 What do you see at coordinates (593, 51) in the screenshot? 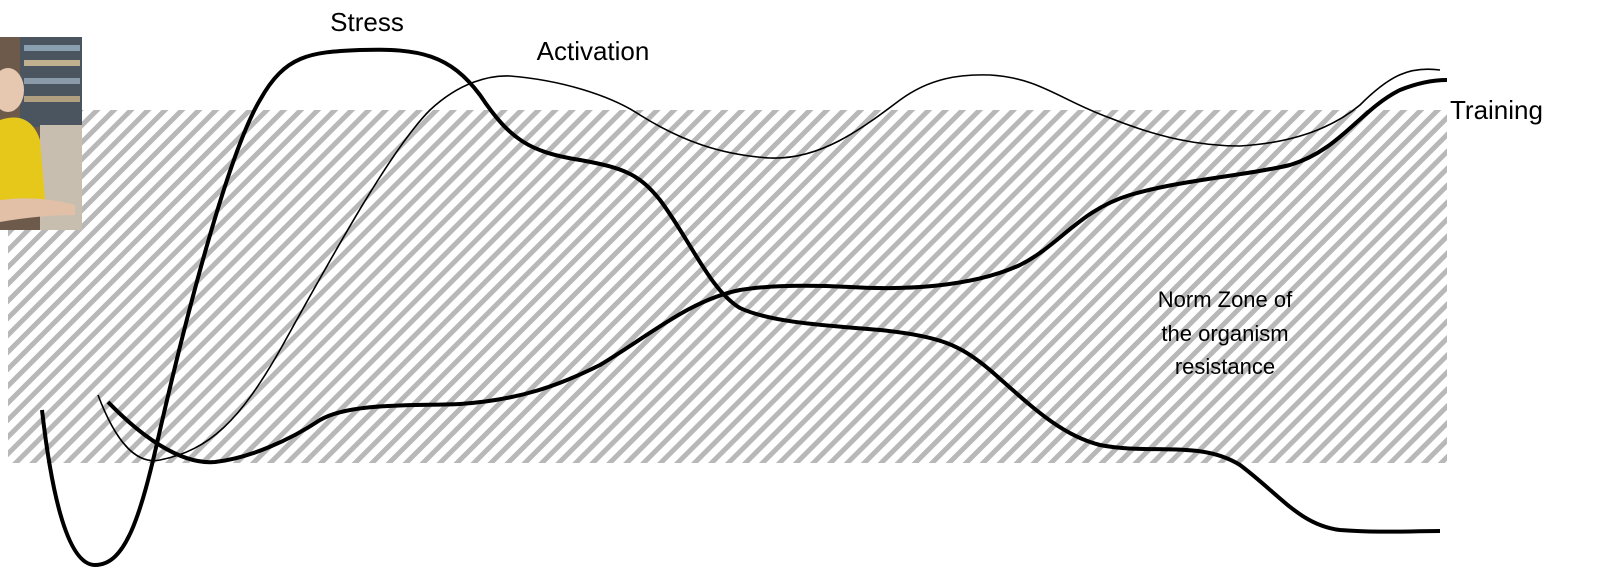
I see `activation-label: Activation` at bounding box center [593, 51].